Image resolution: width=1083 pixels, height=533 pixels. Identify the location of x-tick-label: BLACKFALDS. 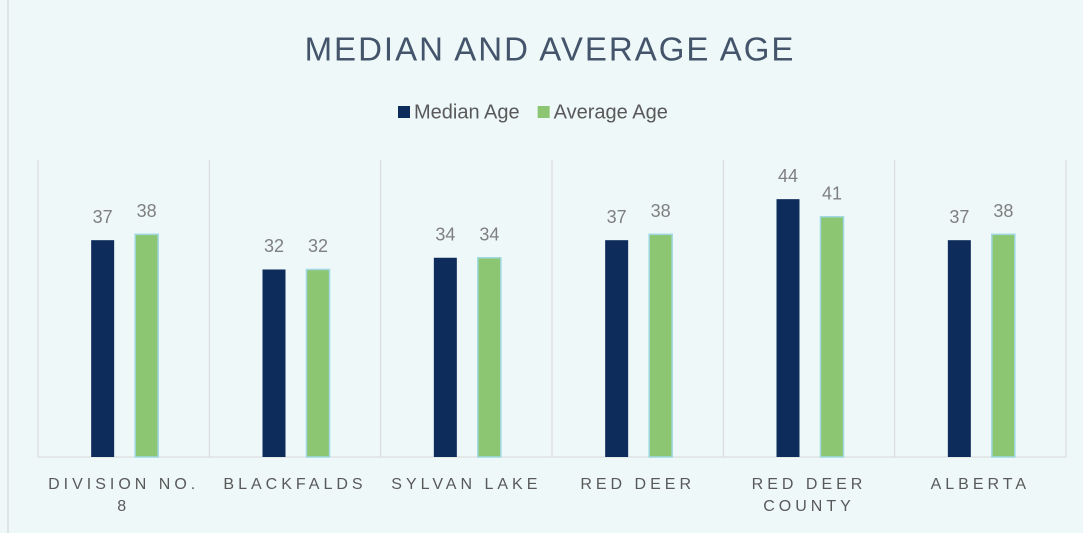
(295, 484).